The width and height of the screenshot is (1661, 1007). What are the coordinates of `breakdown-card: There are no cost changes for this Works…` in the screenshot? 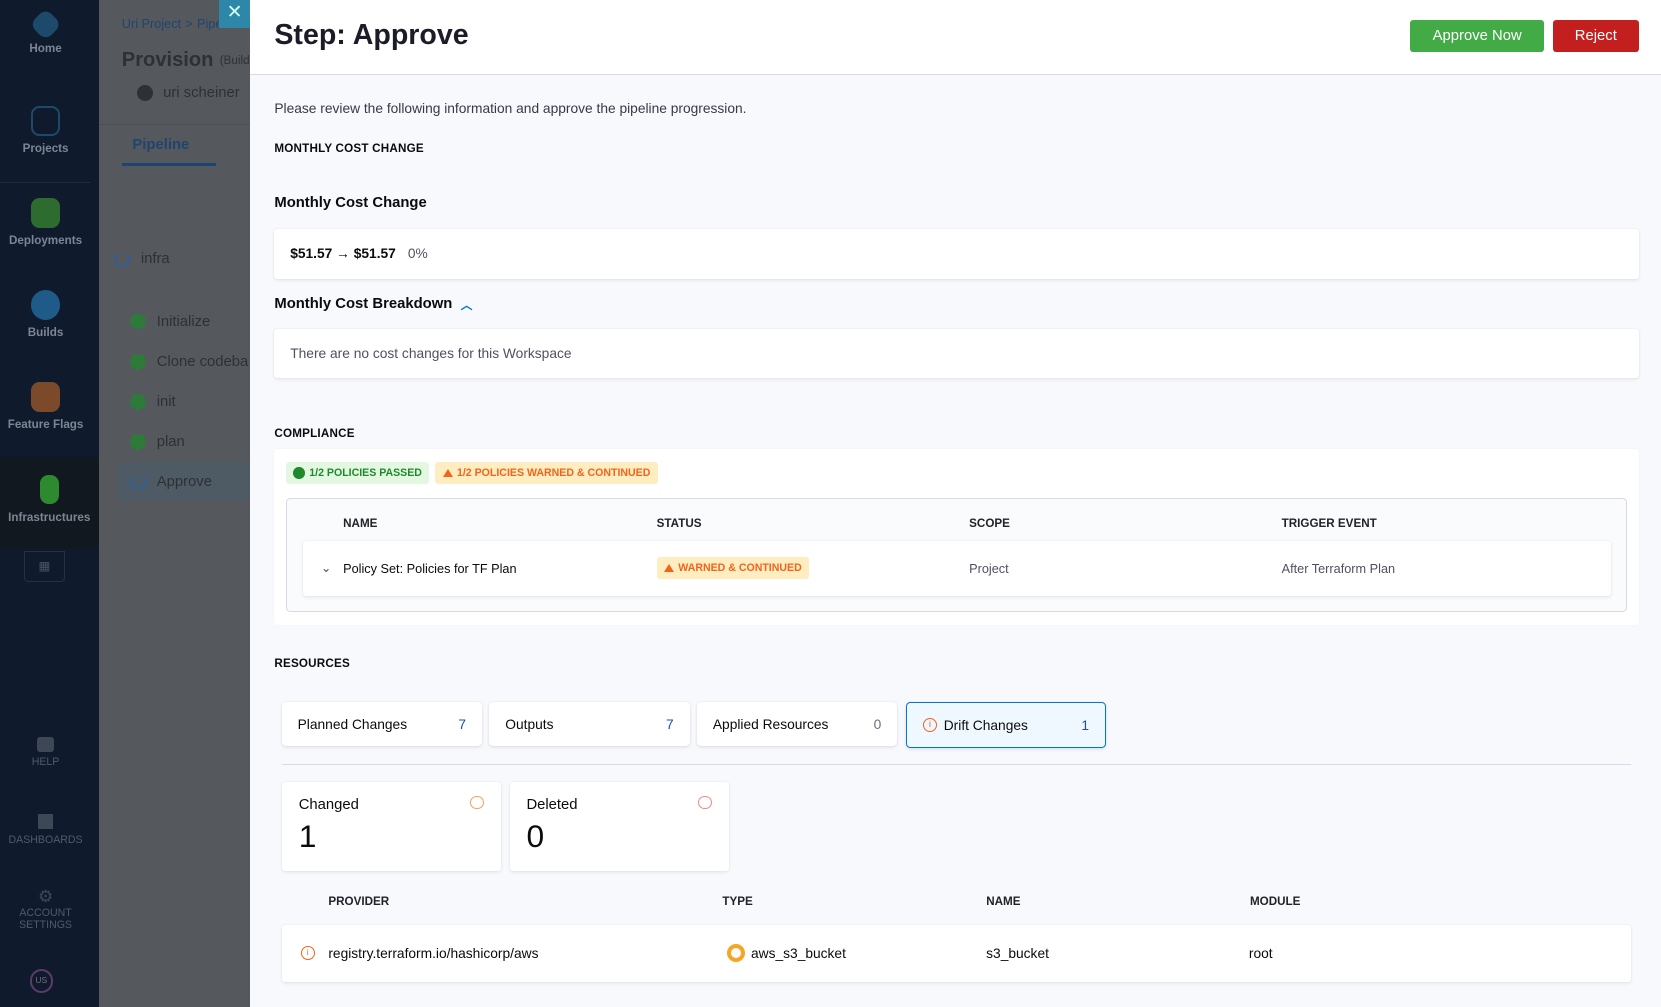 It's located at (956, 354).